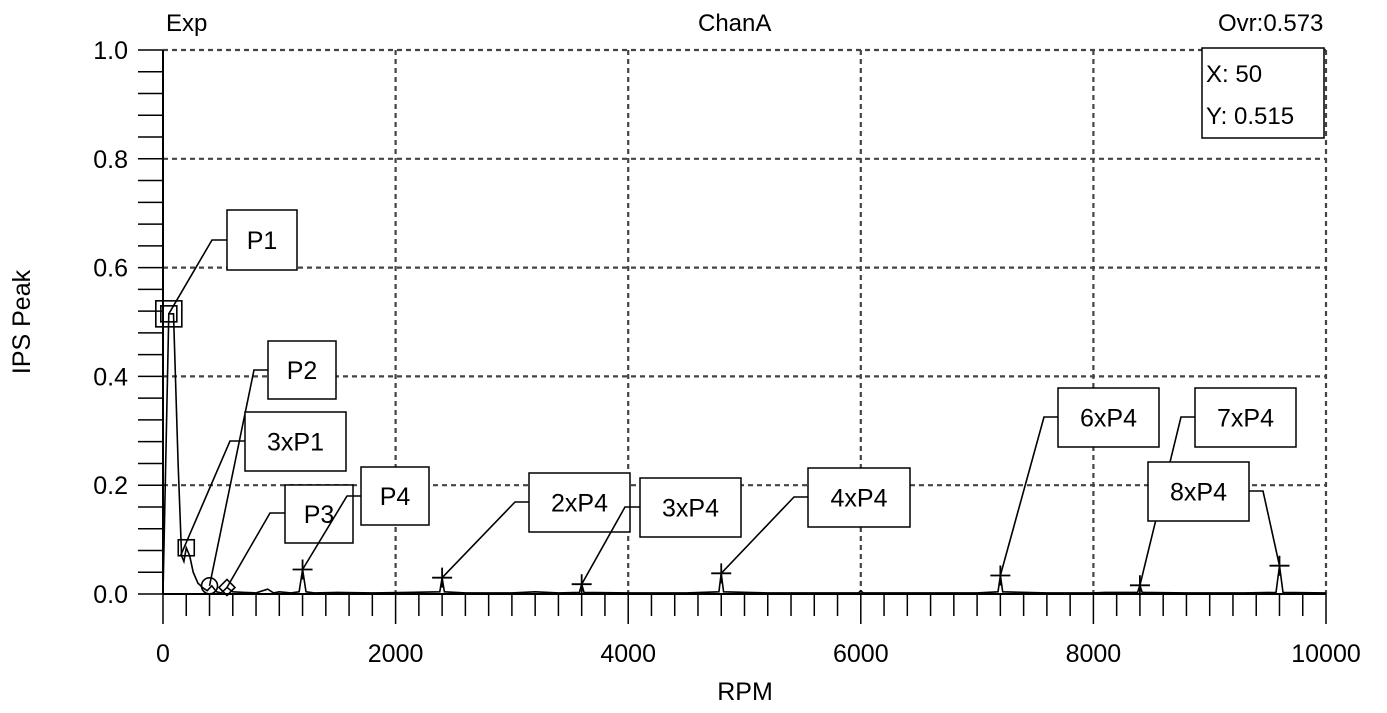 The height and width of the screenshot is (713, 1387). I want to click on annotation-label: 2xP4, so click(579, 504).